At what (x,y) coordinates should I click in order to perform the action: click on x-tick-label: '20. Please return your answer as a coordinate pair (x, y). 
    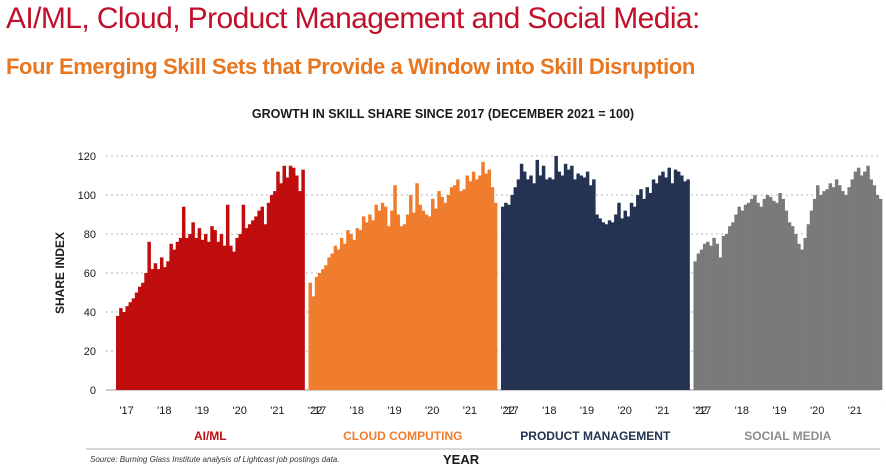
    Looking at the image, I should click on (817, 411).